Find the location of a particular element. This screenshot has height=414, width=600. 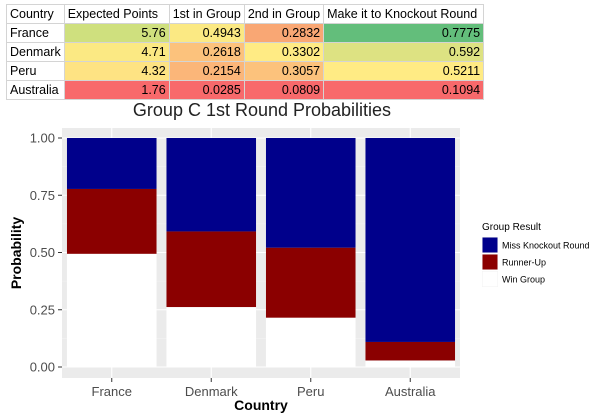

table-value-cell: 5.76 is located at coordinates (116, 33).